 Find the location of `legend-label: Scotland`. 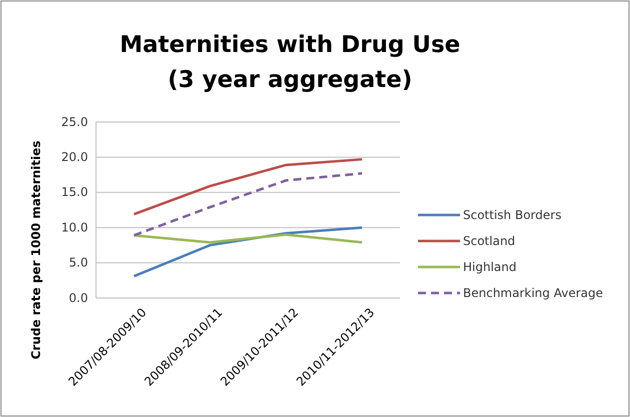

legend-label: Scotland is located at coordinates (489, 241).